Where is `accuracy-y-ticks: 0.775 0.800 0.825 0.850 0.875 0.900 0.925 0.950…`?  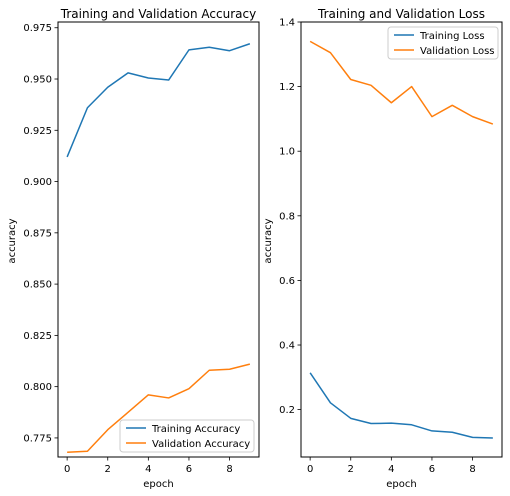
accuracy-y-ticks: 0.775 0.800 0.825 0.850 0.875 0.900 0.925 0.950… is located at coordinates (40, 233).